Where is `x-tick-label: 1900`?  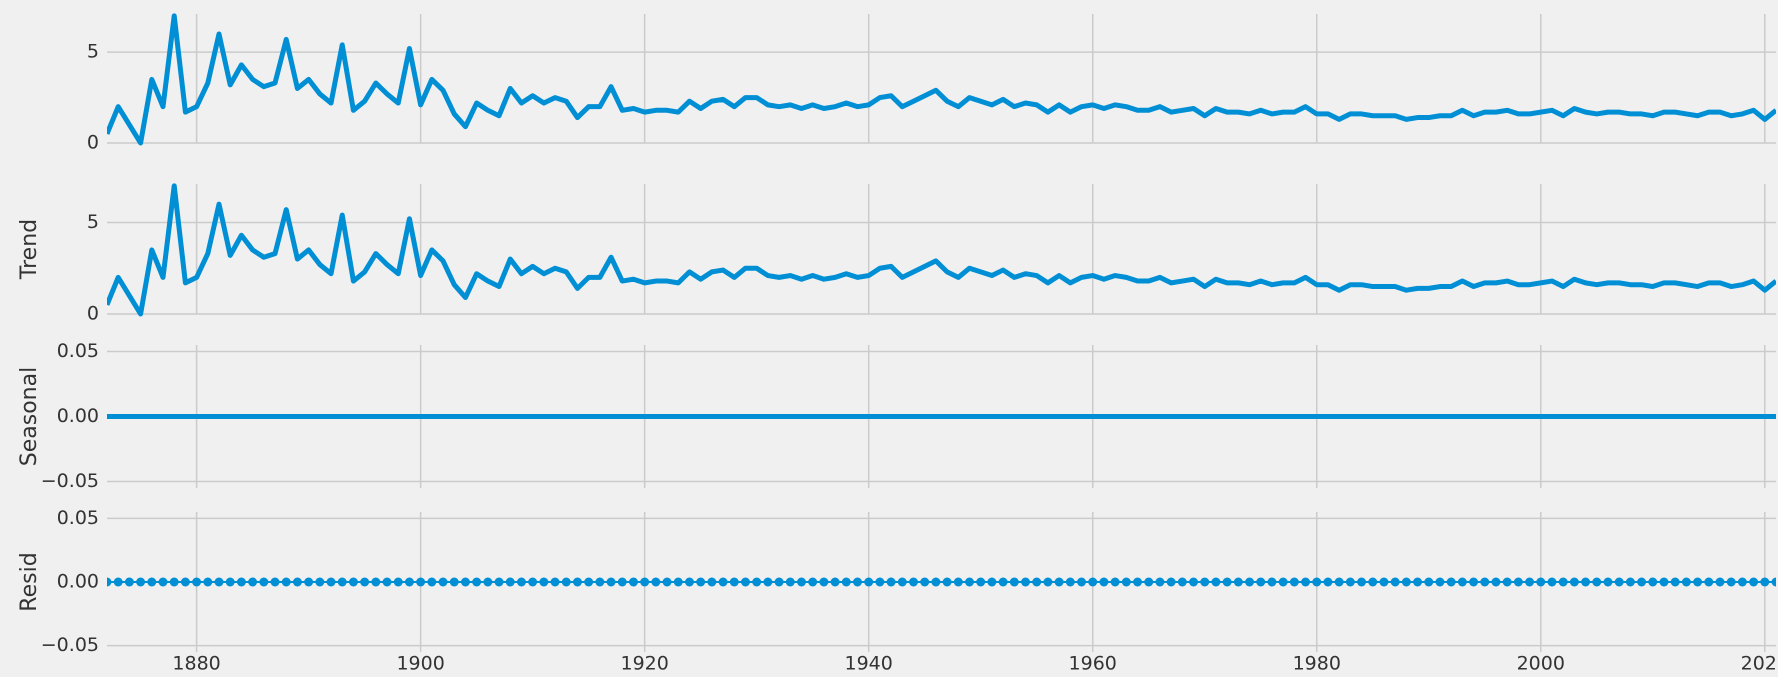
x-tick-label: 1900 is located at coordinates (420, 664).